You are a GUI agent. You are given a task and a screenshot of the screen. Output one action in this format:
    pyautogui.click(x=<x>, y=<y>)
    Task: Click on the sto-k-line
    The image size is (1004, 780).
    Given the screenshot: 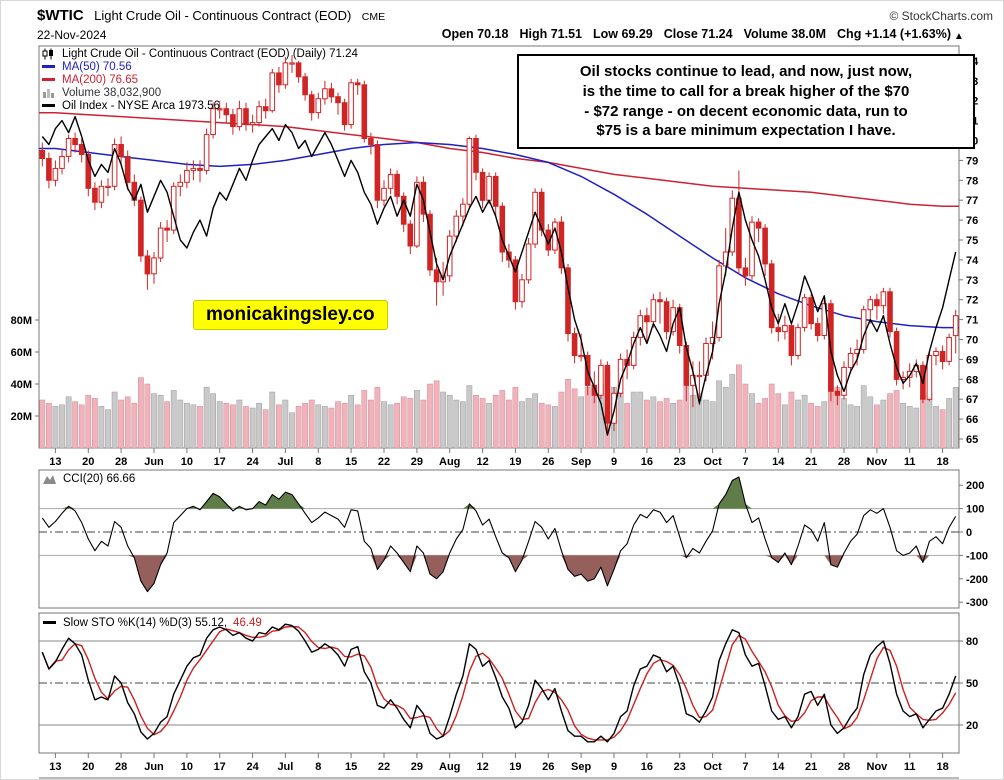 What is the action you would take?
    pyautogui.click(x=499, y=683)
    